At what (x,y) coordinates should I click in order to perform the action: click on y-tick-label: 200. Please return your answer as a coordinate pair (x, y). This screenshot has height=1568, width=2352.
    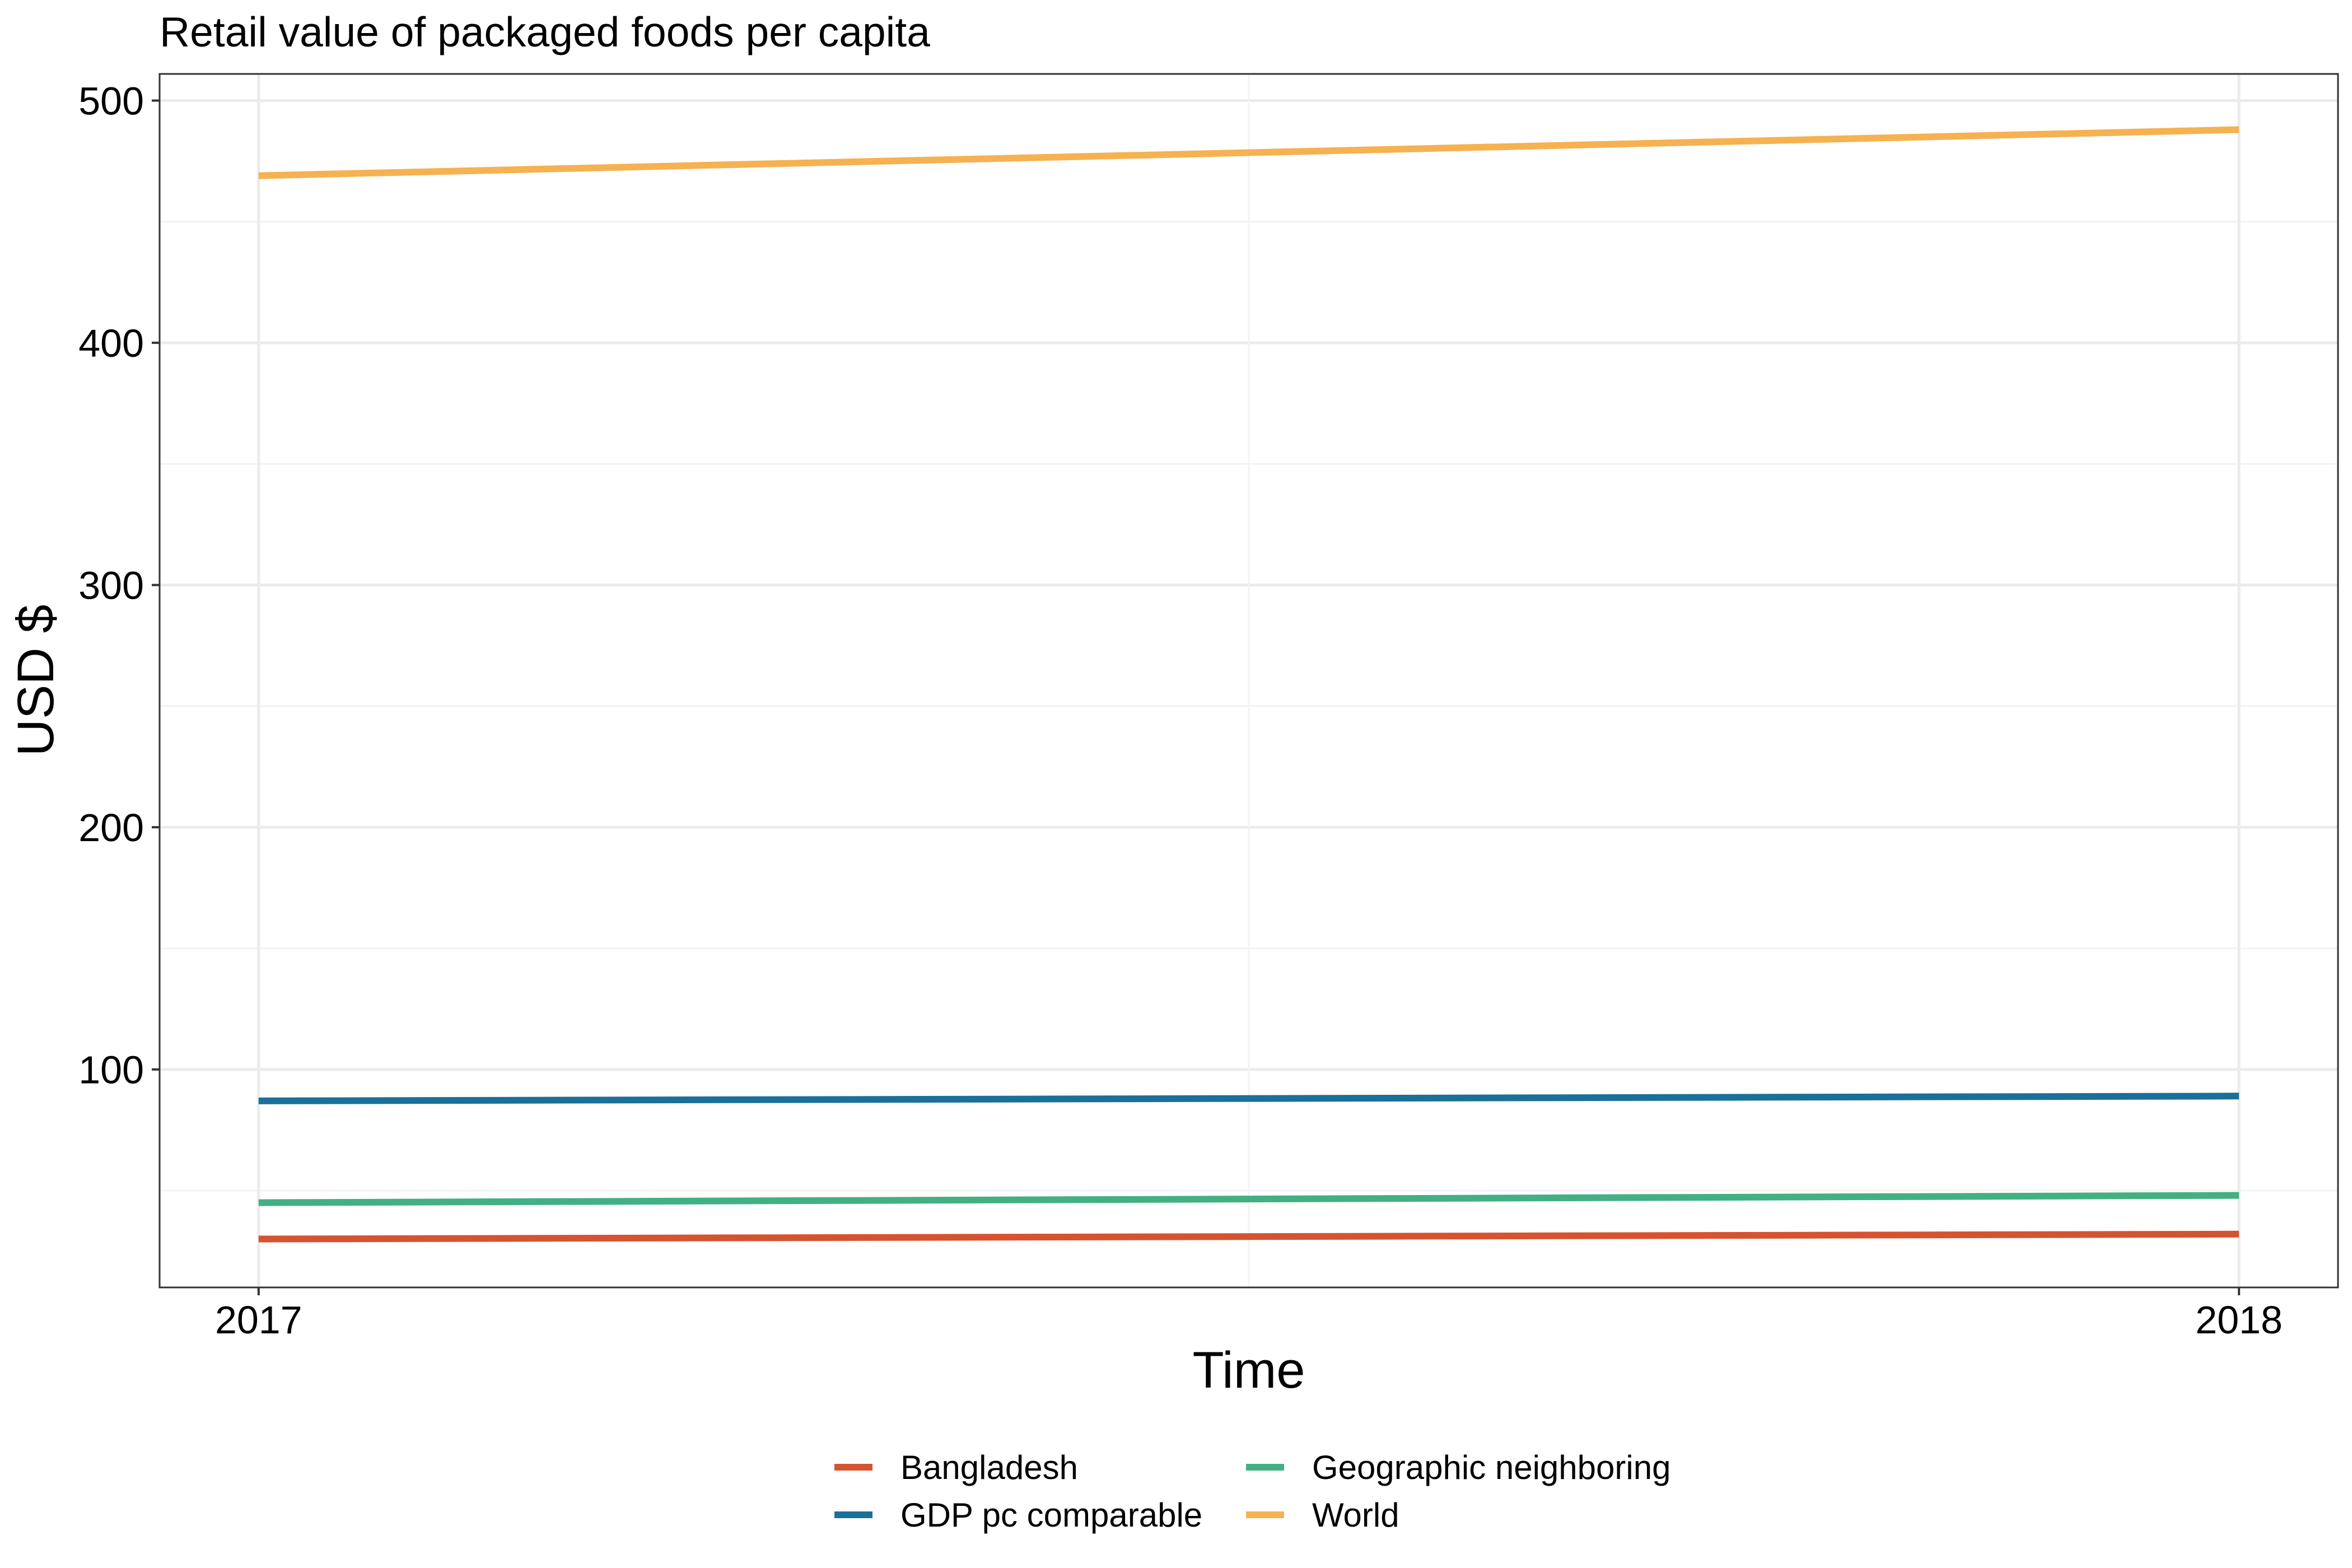
    Looking at the image, I should click on (111, 828).